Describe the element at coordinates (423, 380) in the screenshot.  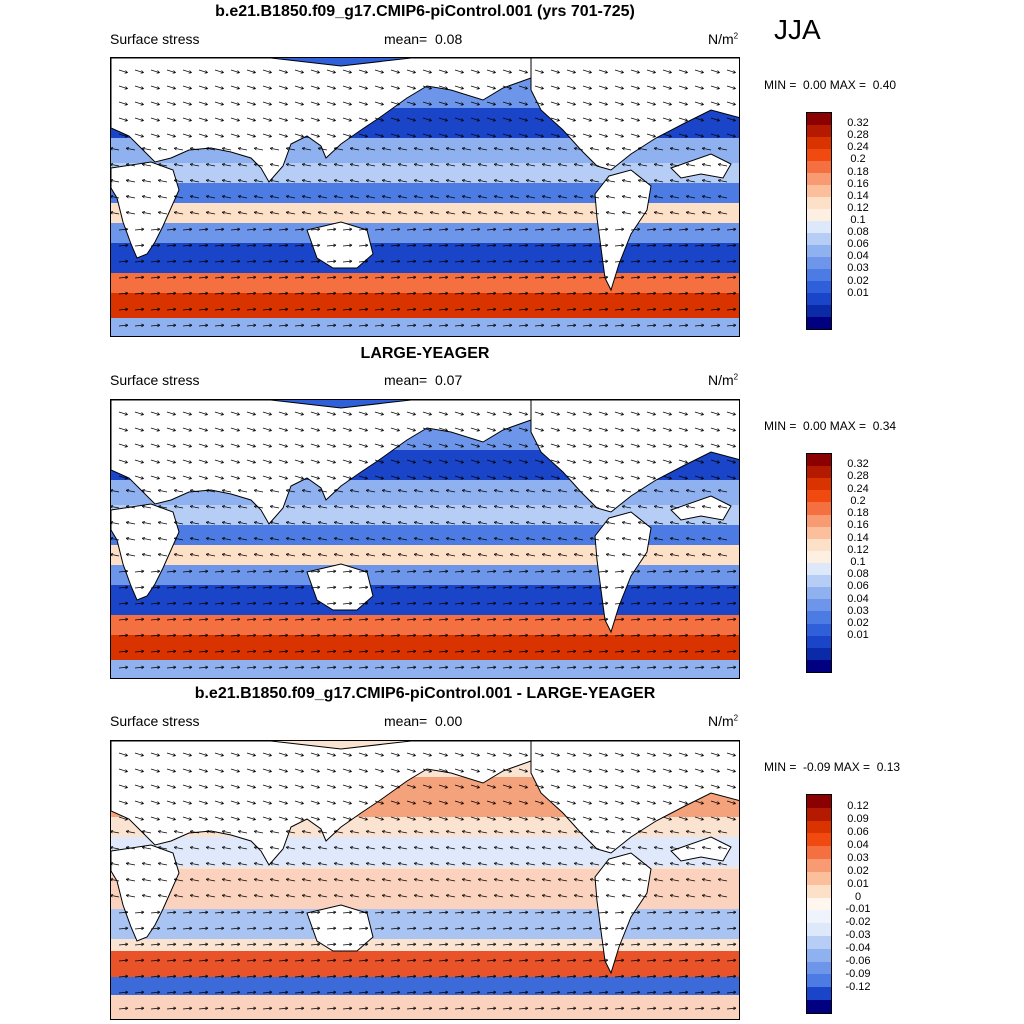
I see `panel2-mean: mean= 0.07` at that location.